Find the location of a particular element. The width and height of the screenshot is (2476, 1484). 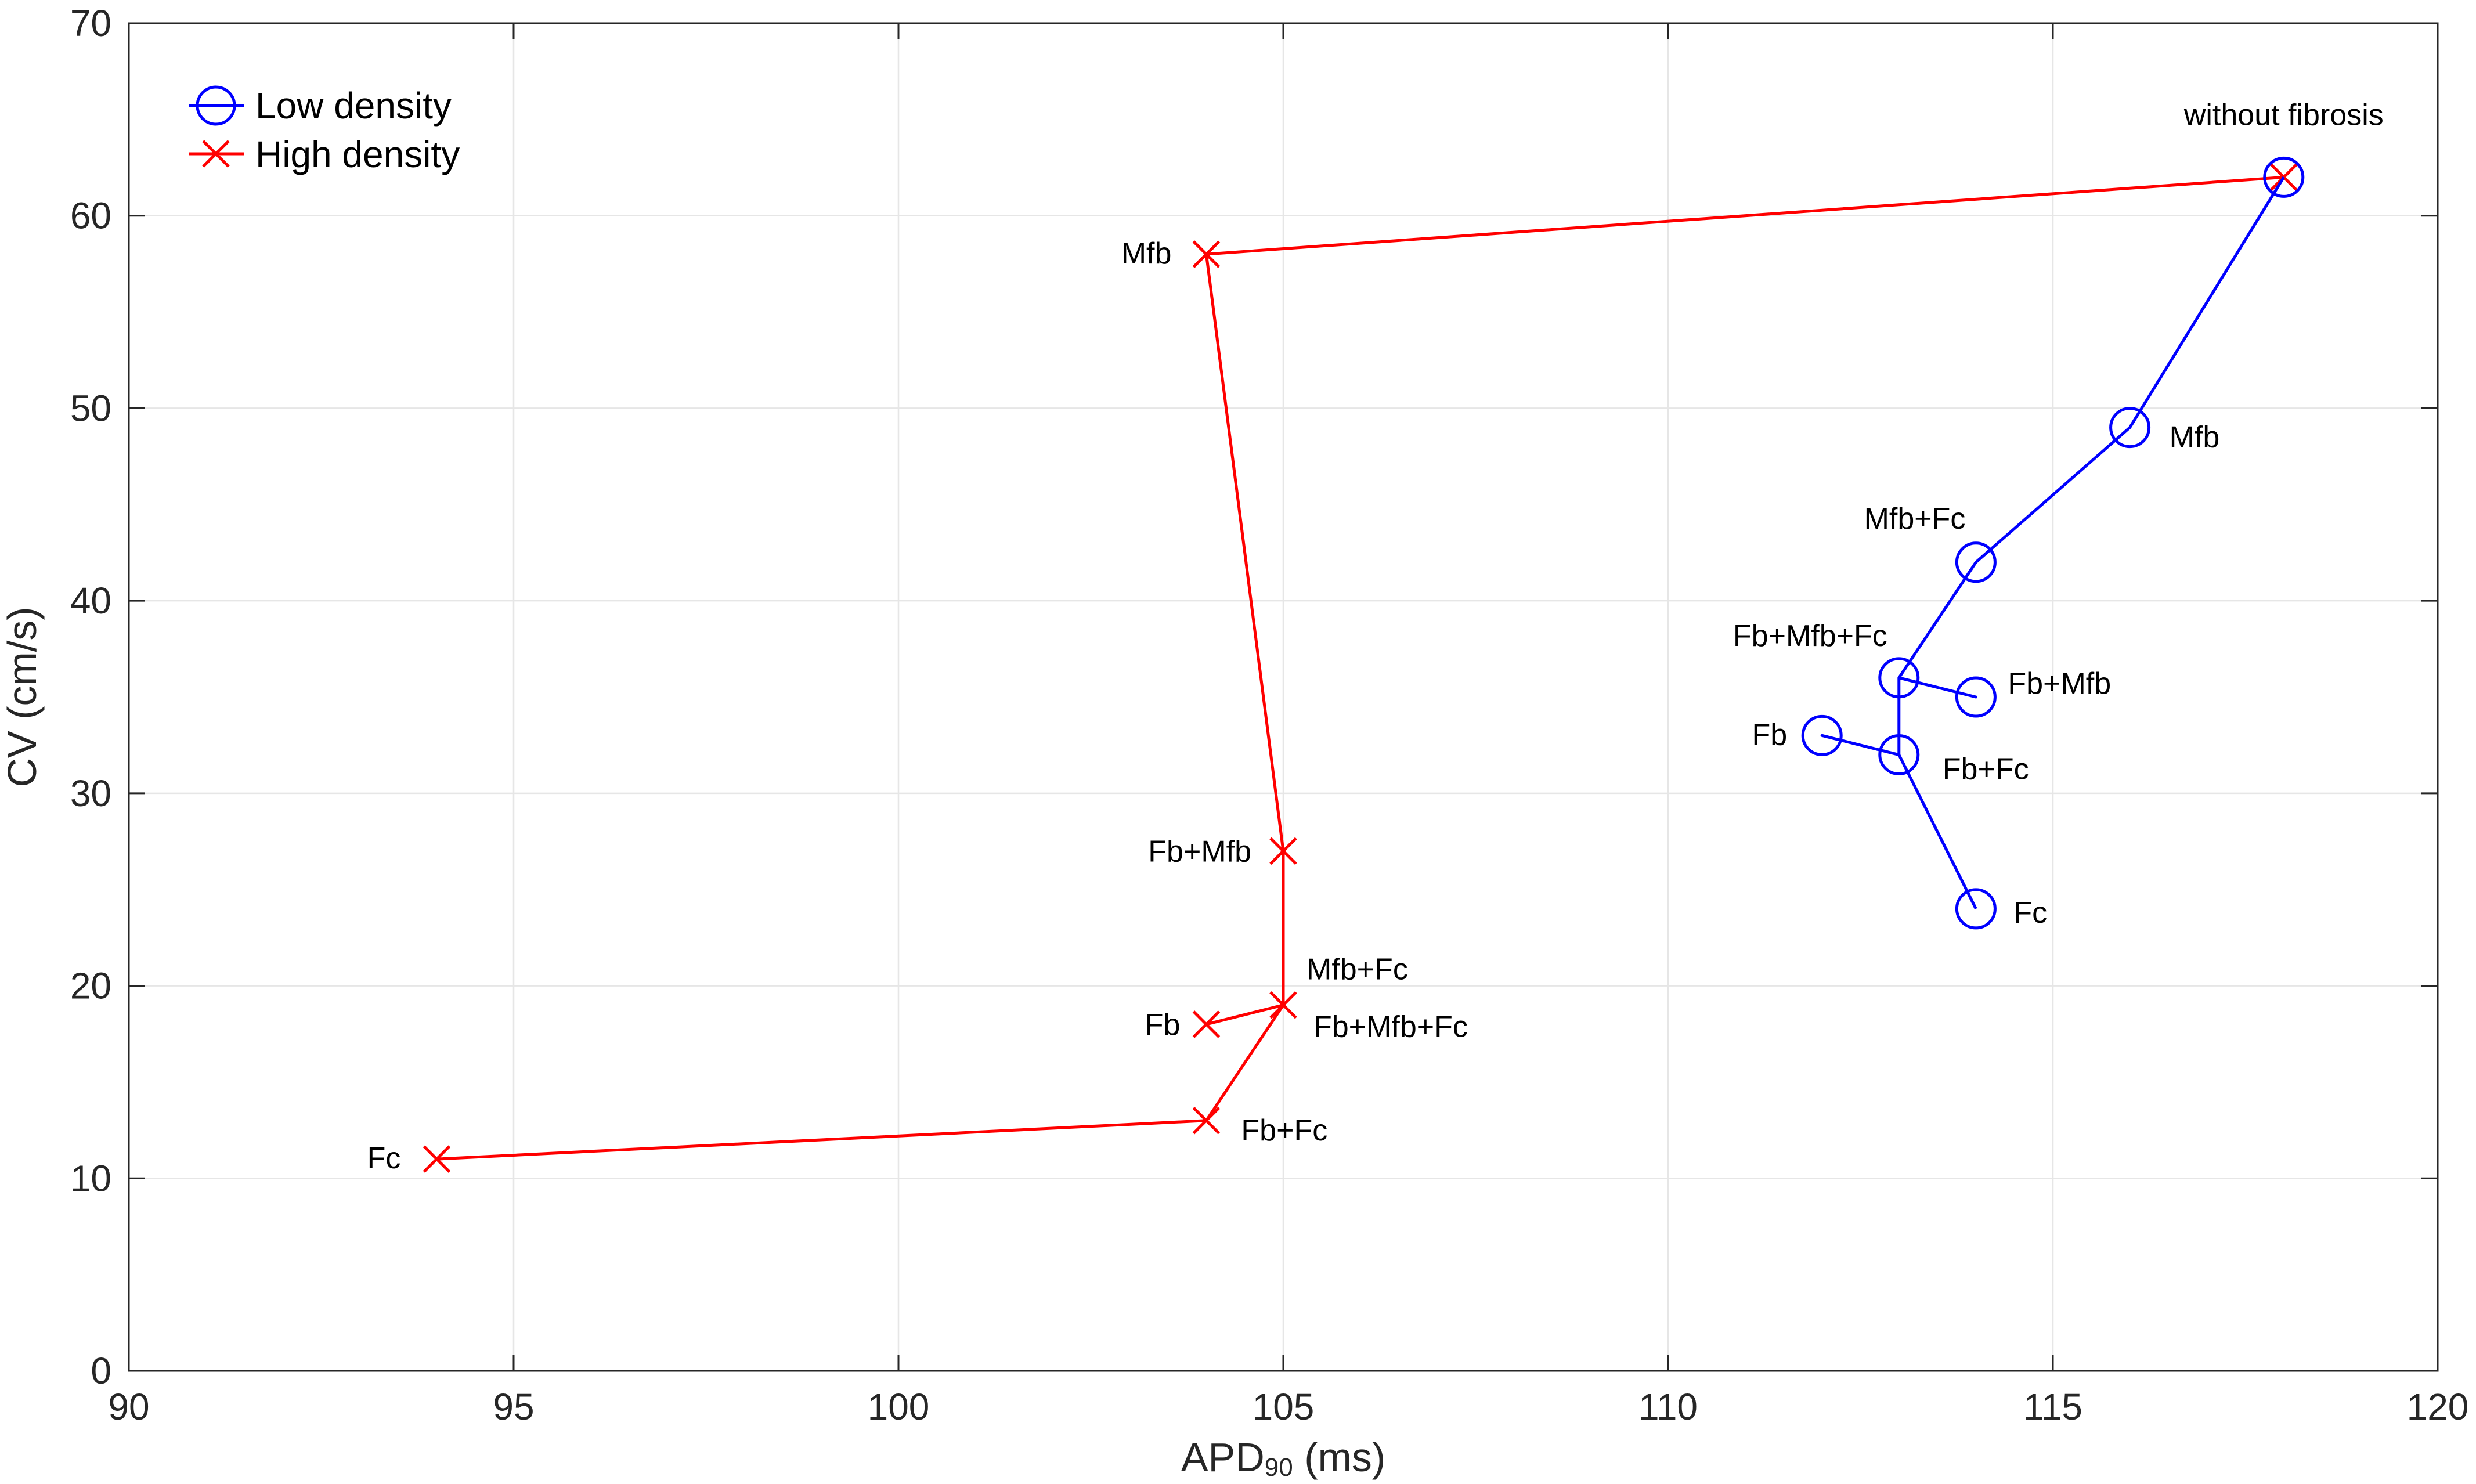

y-tick-label: 60 is located at coordinates (90, 216).